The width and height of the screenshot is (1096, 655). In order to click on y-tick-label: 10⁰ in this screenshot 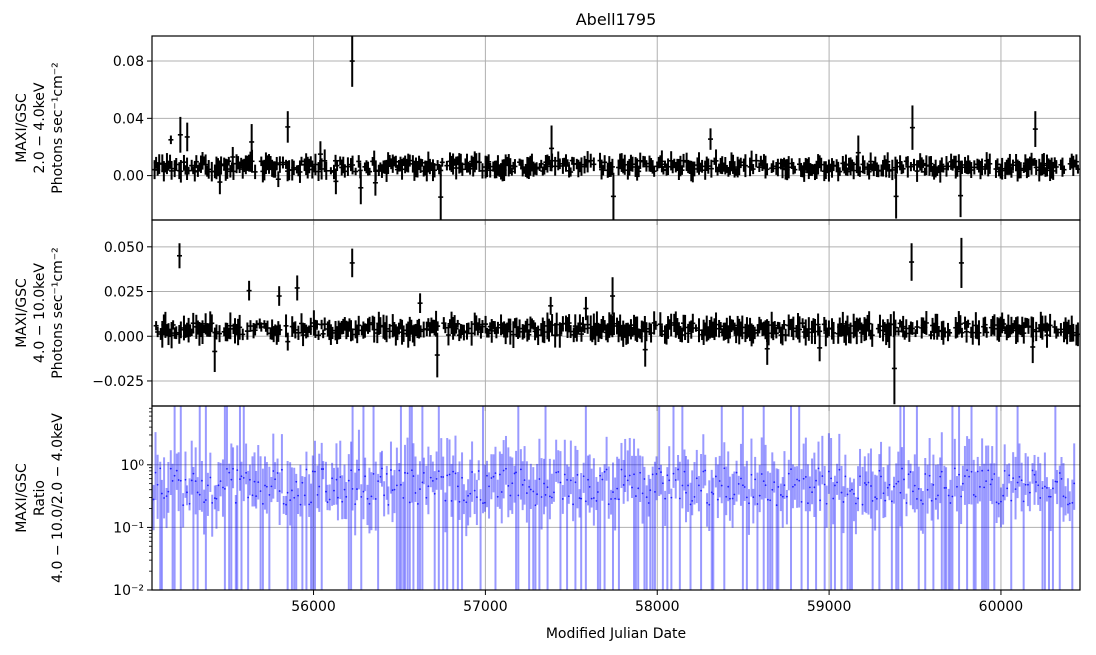, I will do `click(133, 466)`.